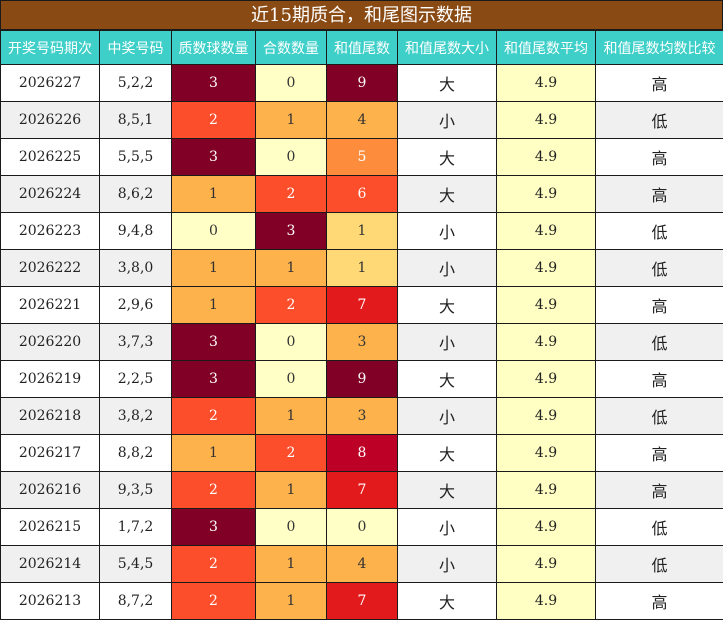 This screenshot has height=620, width=723. What do you see at coordinates (291, 342) in the screenshot?
I see `composite-count-cell: 0` at bounding box center [291, 342].